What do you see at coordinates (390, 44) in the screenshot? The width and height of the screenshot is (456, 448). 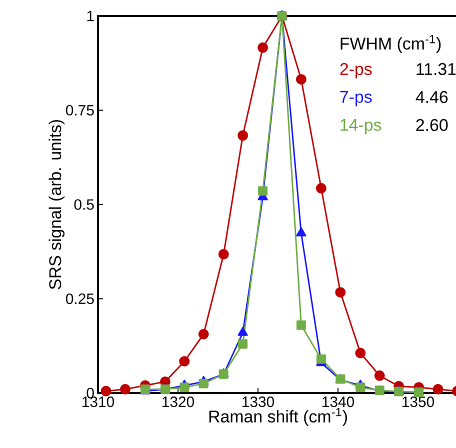 I see `legend-title: FWHM (cm$^{-1}$)` at bounding box center [390, 44].